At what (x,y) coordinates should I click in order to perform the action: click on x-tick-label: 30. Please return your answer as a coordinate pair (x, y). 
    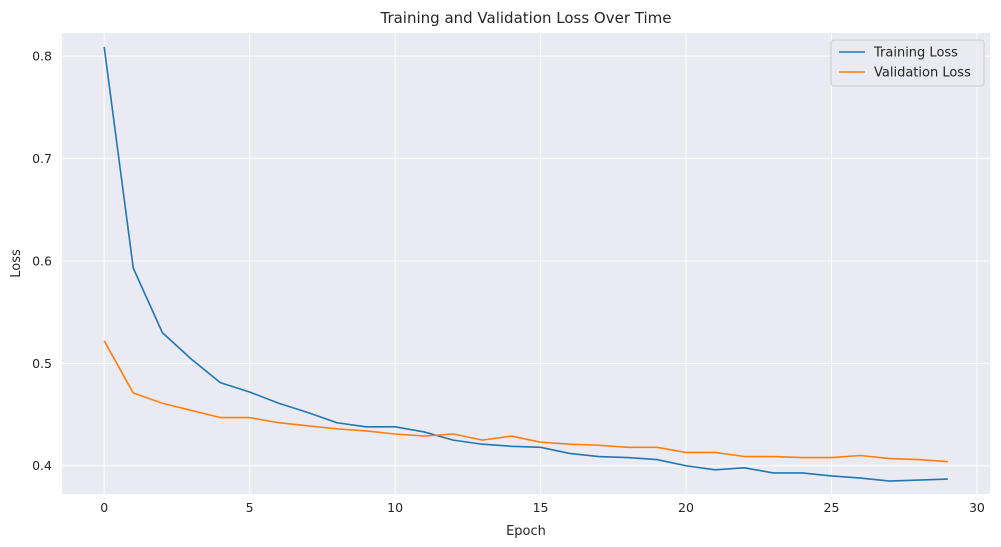
    Looking at the image, I should click on (977, 507).